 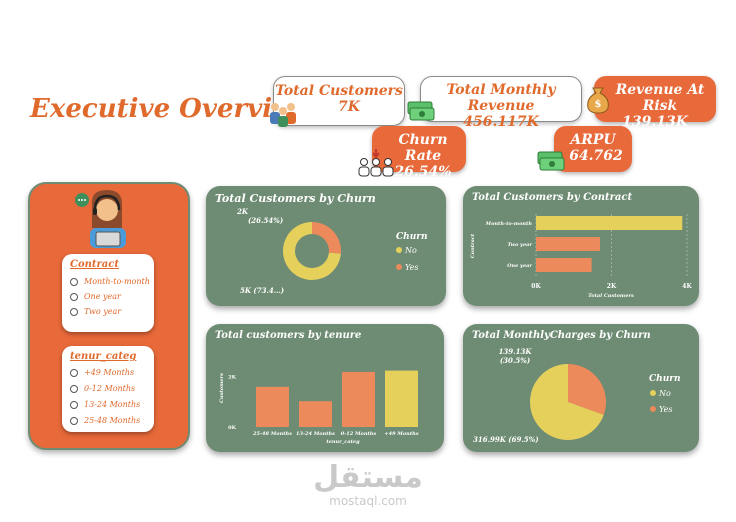 What do you see at coordinates (593, 140) in the screenshot?
I see `kpi-label: ARPU` at bounding box center [593, 140].